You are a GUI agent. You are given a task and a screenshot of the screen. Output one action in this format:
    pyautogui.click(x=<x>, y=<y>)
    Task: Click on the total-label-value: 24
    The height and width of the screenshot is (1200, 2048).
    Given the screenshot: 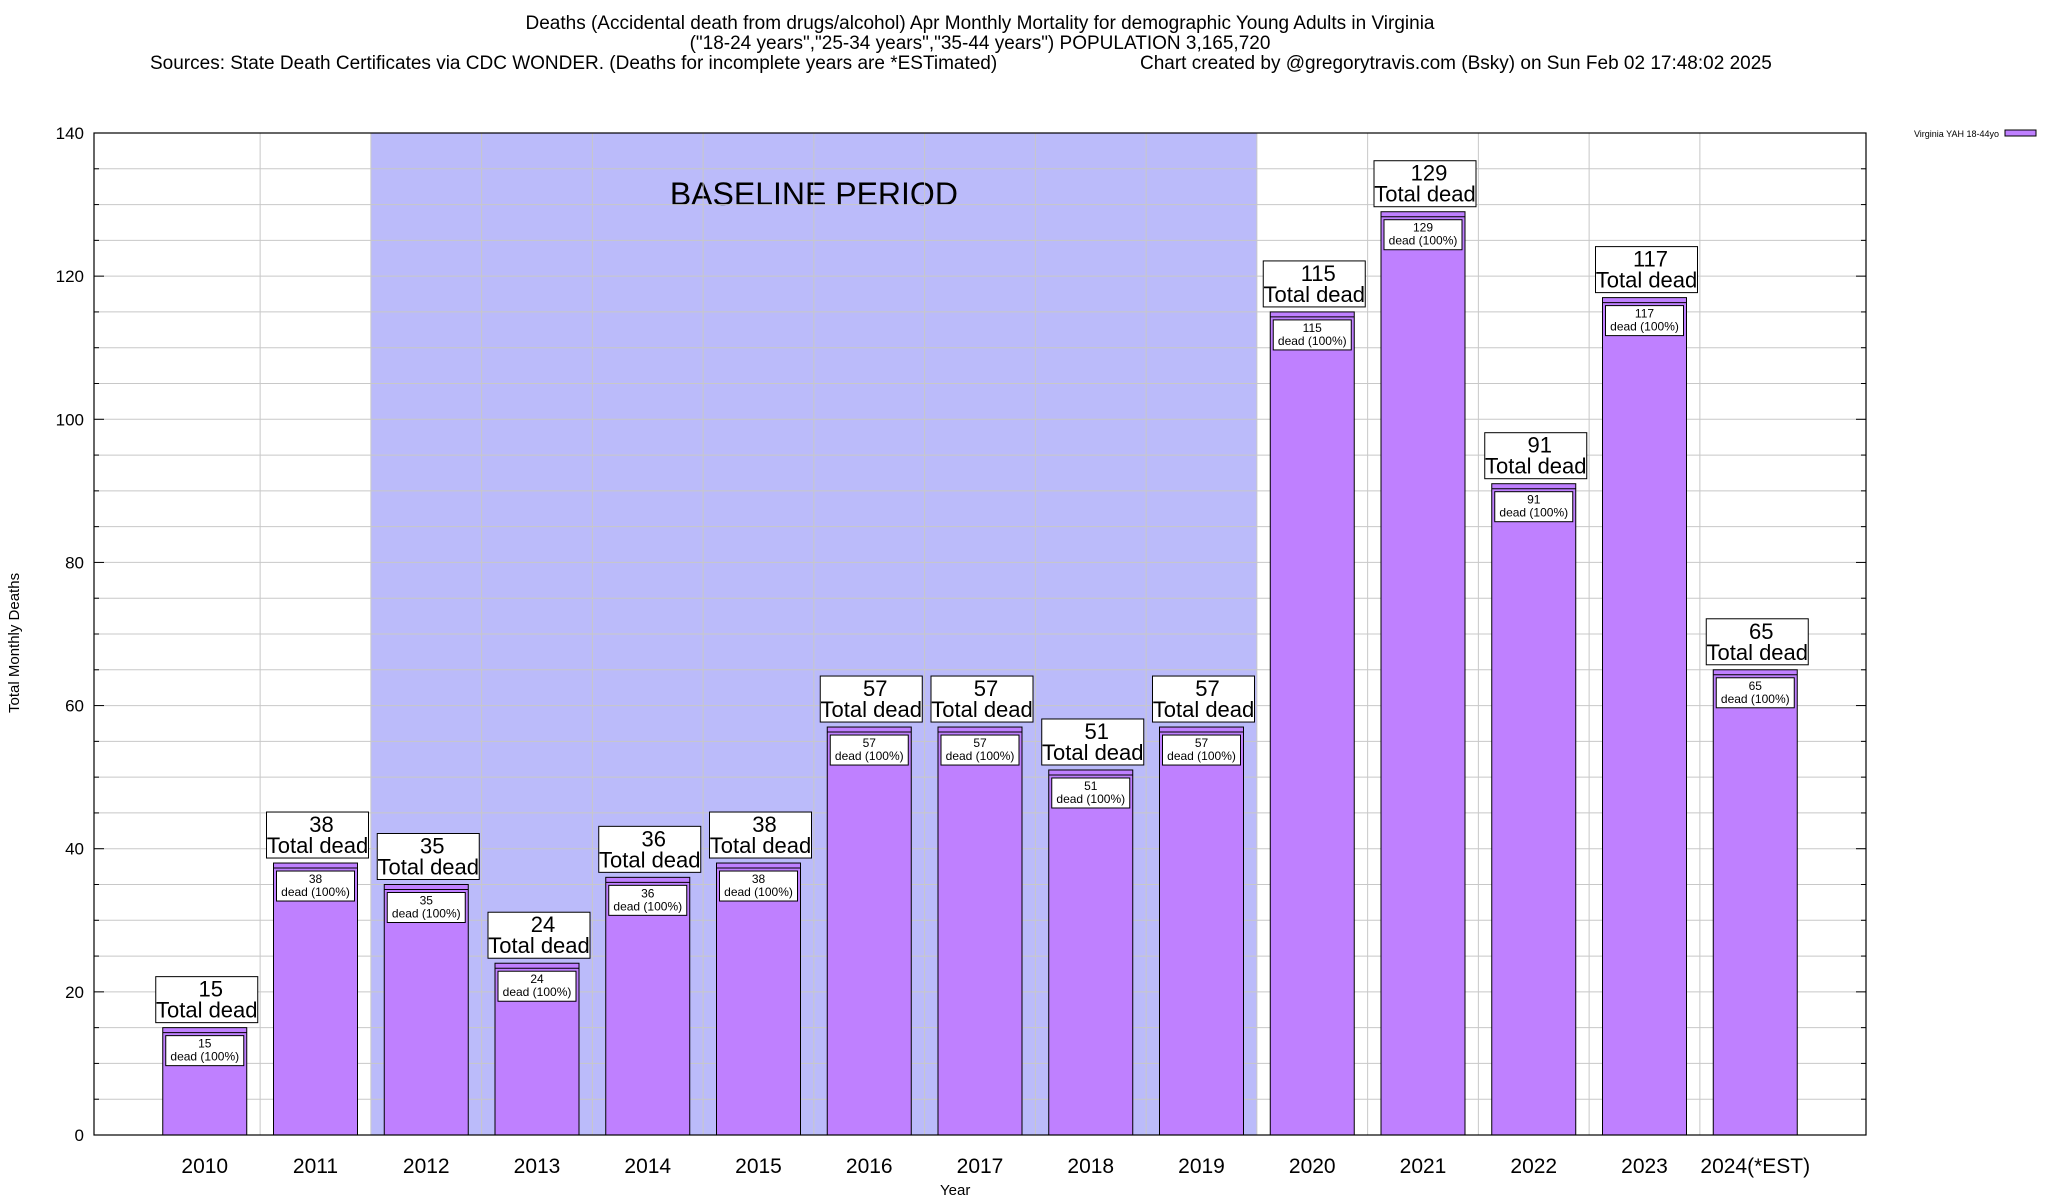 What is the action you would take?
    pyautogui.click(x=543, y=924)
    